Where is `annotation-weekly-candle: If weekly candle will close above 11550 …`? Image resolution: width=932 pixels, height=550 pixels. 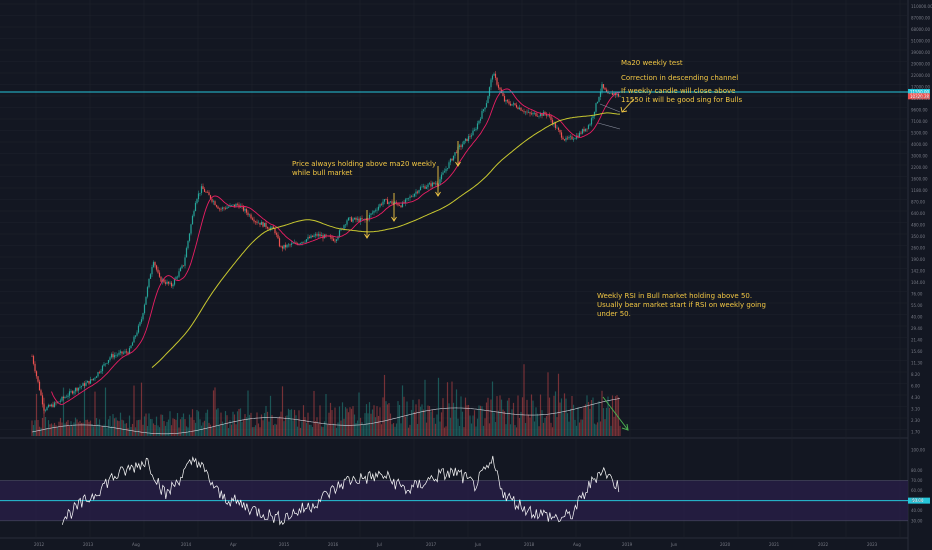 annotation-weekly-candle: If weekly candle will close above 11550 … is located at coordinates (682, 95).